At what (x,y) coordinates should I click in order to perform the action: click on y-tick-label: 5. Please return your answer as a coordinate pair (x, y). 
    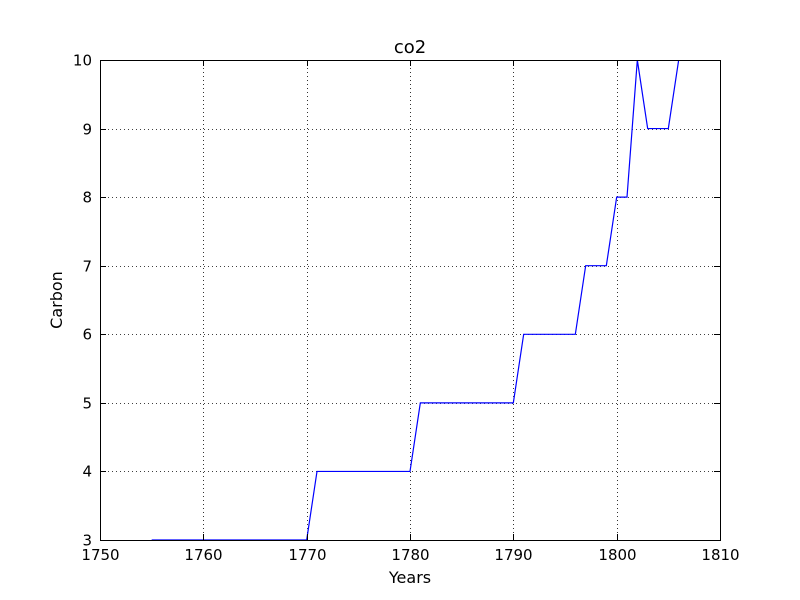
    Looking at the image, I should click on (87, 404).